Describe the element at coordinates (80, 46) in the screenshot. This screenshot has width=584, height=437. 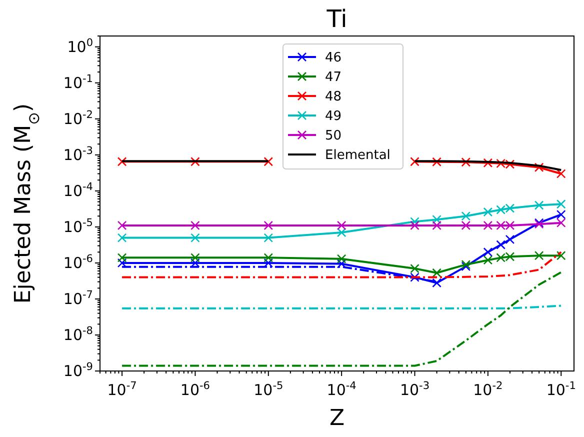
I see `y-tick-label: 10$^{0}$` at that location.